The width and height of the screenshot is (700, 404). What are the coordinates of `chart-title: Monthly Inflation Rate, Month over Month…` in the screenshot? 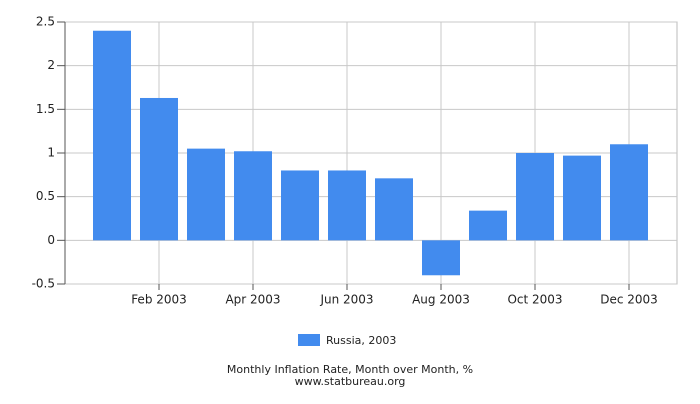 It's located at (350, 369).